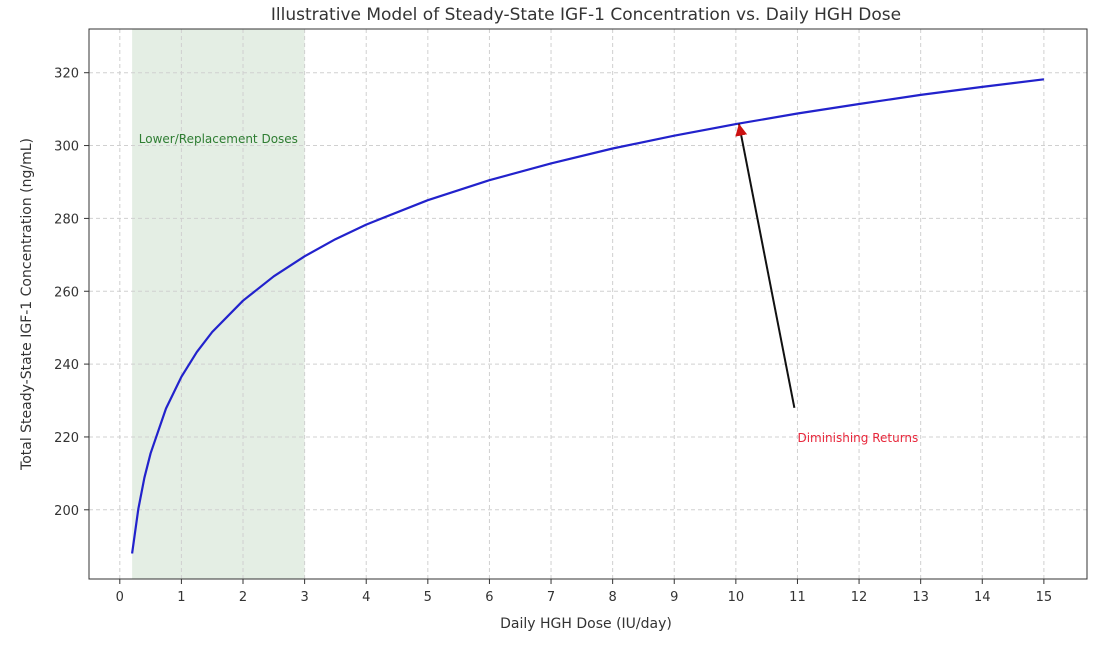 This screenshot has width=1104, height=650. Describe the element at coordinates (66, 147) in the screenshot. I see `y-tick-label: 300` at that location.